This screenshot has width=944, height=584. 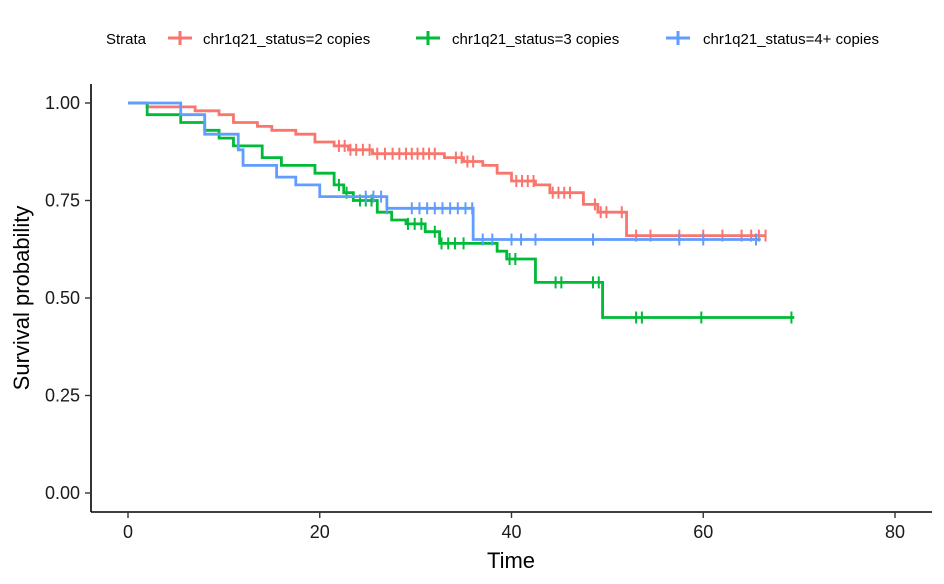 I want to click on y-axis-title: Survival probability, so click(x=21, y=298).